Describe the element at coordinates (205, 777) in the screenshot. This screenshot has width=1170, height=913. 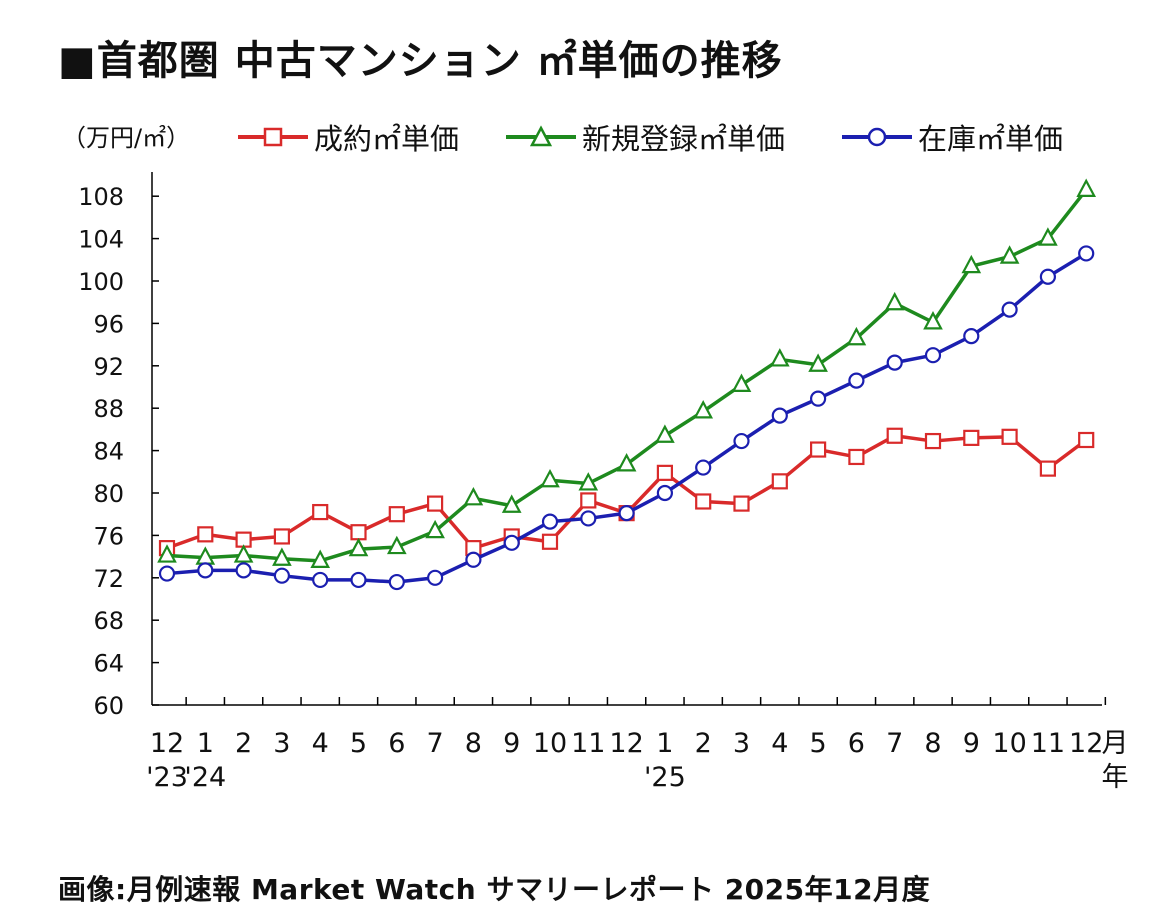
I see `x-year-label: '24` at that location.